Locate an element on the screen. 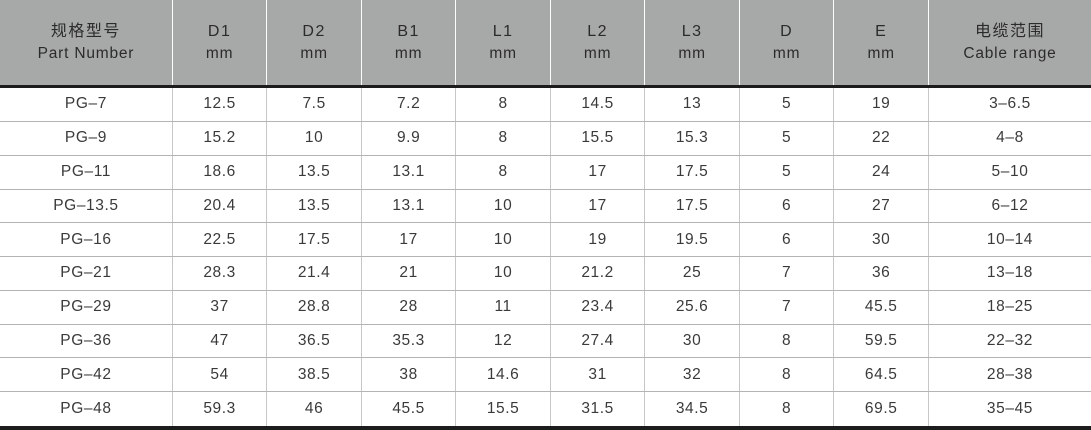 The width and height of the screenshot is (1091, 430). value-cell: 4–8 is located at coordinates (1009, 138).